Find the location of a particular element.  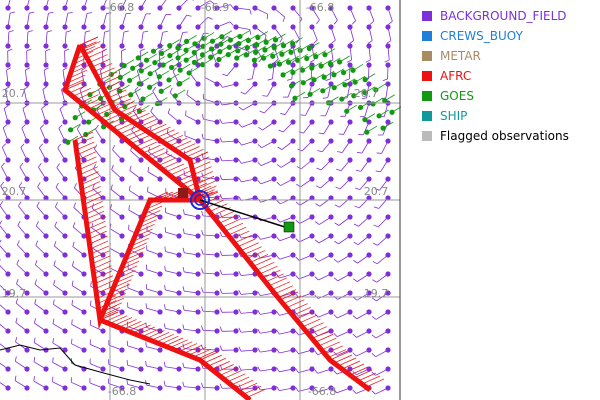

legend-item: Flagged observations is located at coordinates (495, 136).